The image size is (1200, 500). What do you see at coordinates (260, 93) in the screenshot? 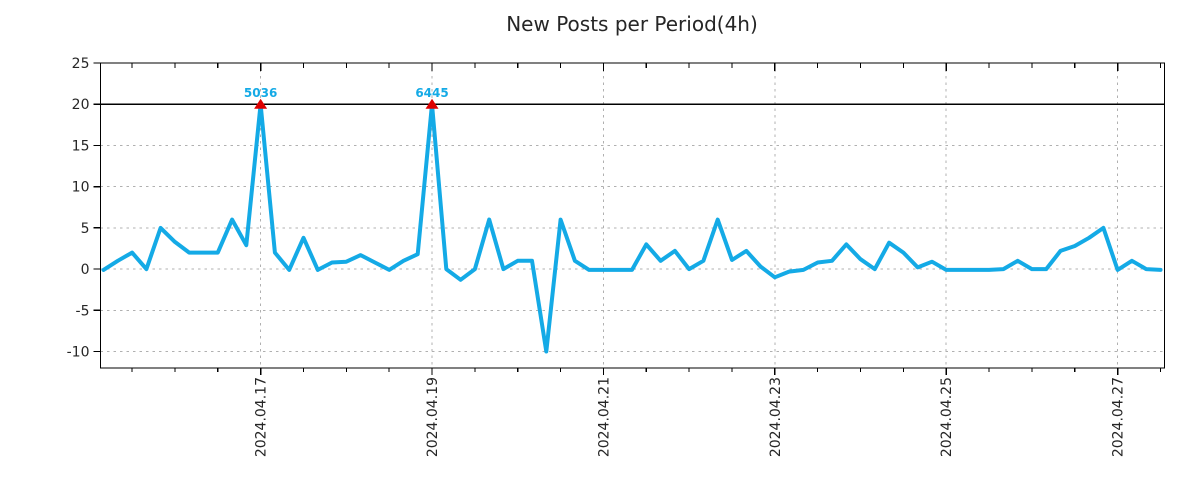
I see `peak-annotation: 5036` at bounding box center [260, 93].